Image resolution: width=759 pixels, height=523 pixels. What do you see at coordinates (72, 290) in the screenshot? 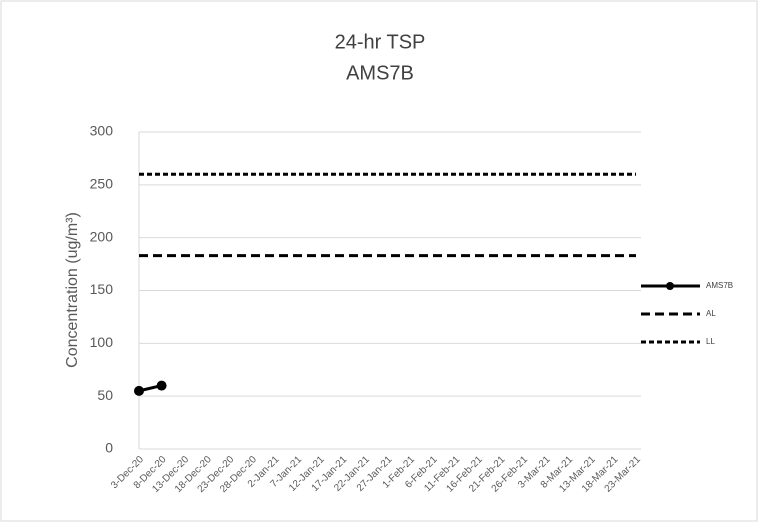
I see `y-axis-label: Concentration (ug/m³)` at bounding box center [72, 290].